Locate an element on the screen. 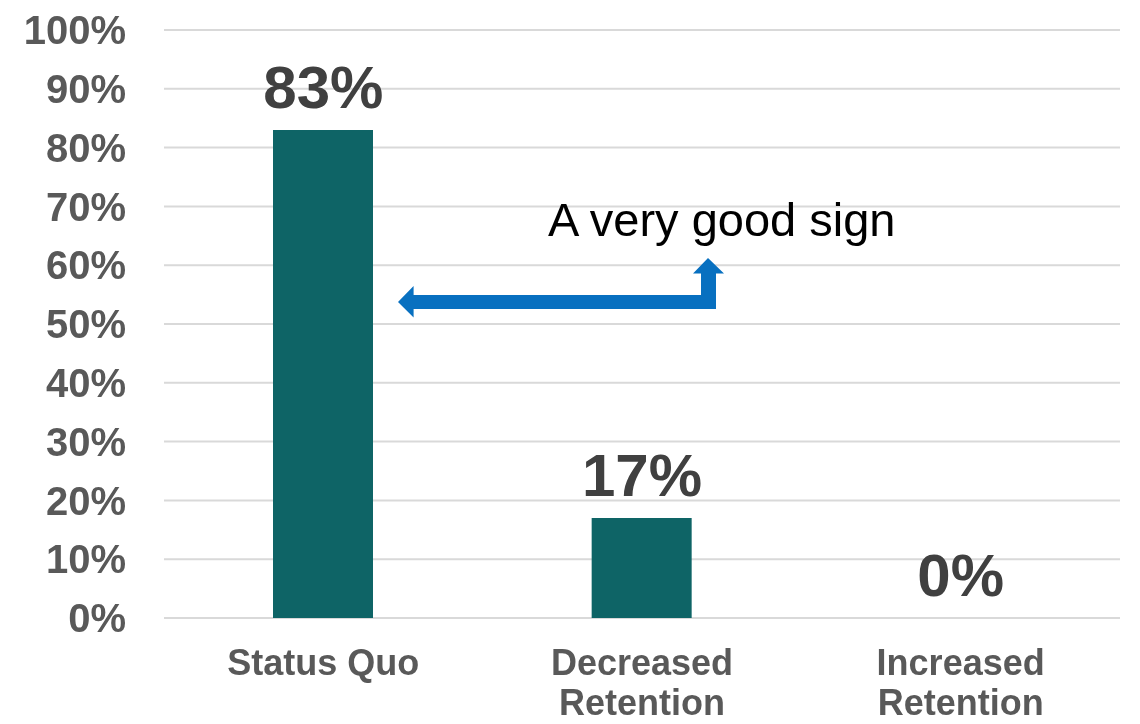 This screenshot has height=724, width=1140. y-tick-label: 10% is located at coordinates (85, 559).